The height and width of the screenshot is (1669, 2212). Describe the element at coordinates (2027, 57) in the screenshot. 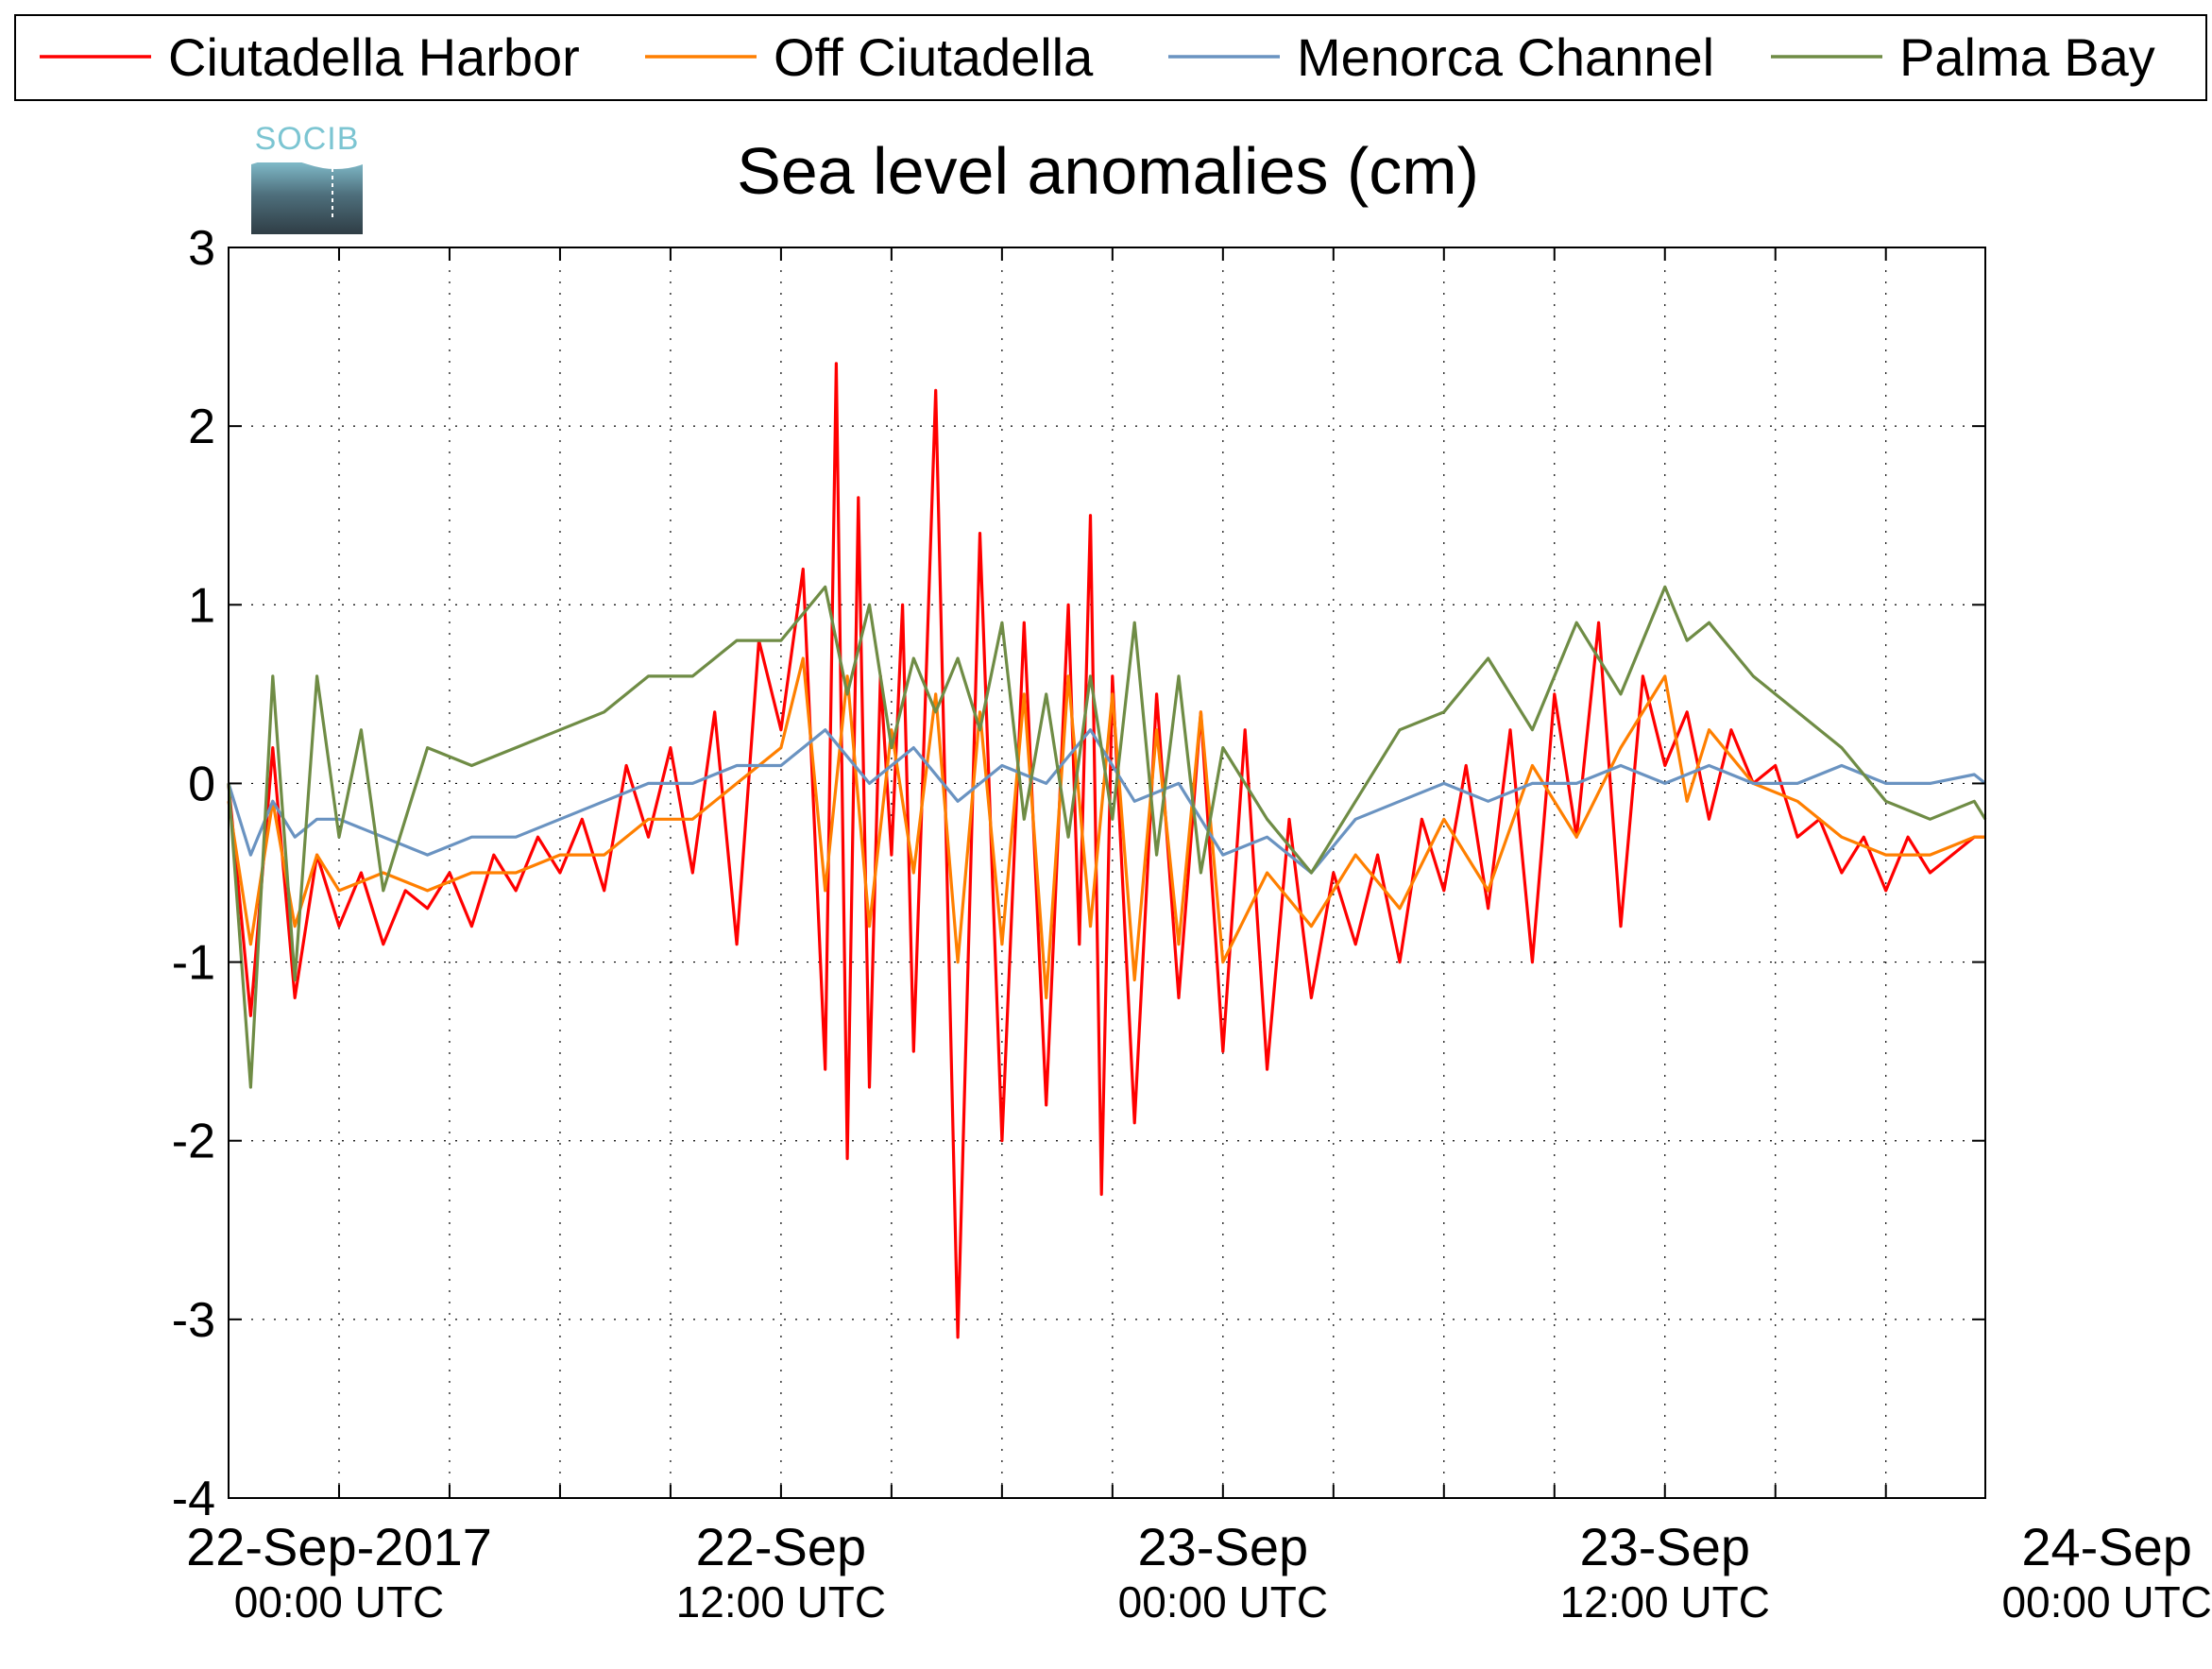

I see `legend-label: Palma Bay` at that location.